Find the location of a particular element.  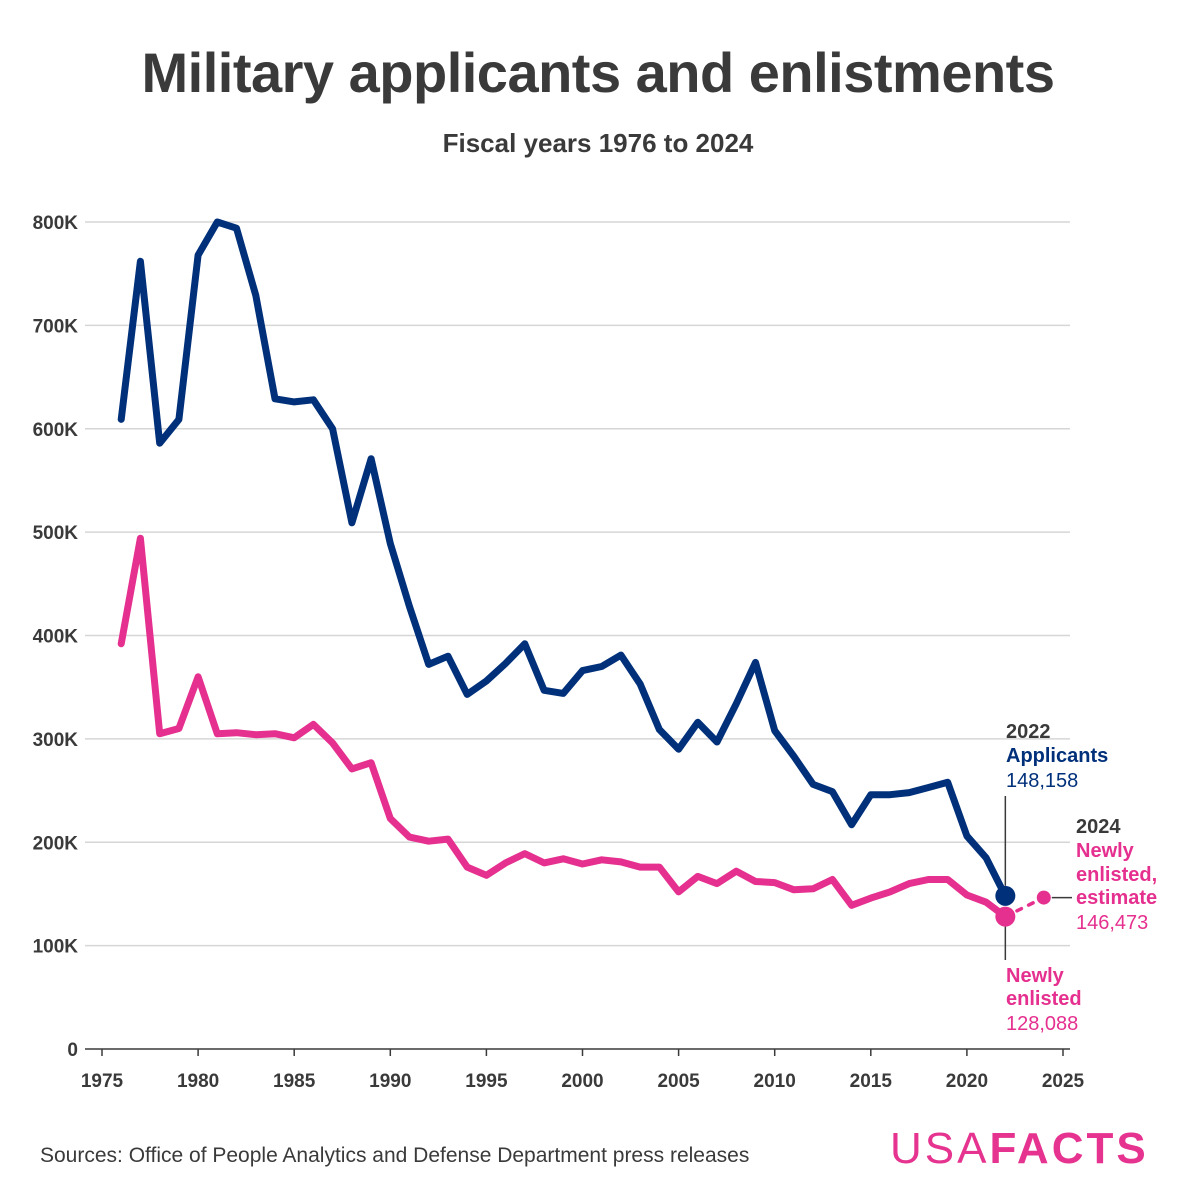

y-tick-label: 700K is located at coordinates (56, 326).